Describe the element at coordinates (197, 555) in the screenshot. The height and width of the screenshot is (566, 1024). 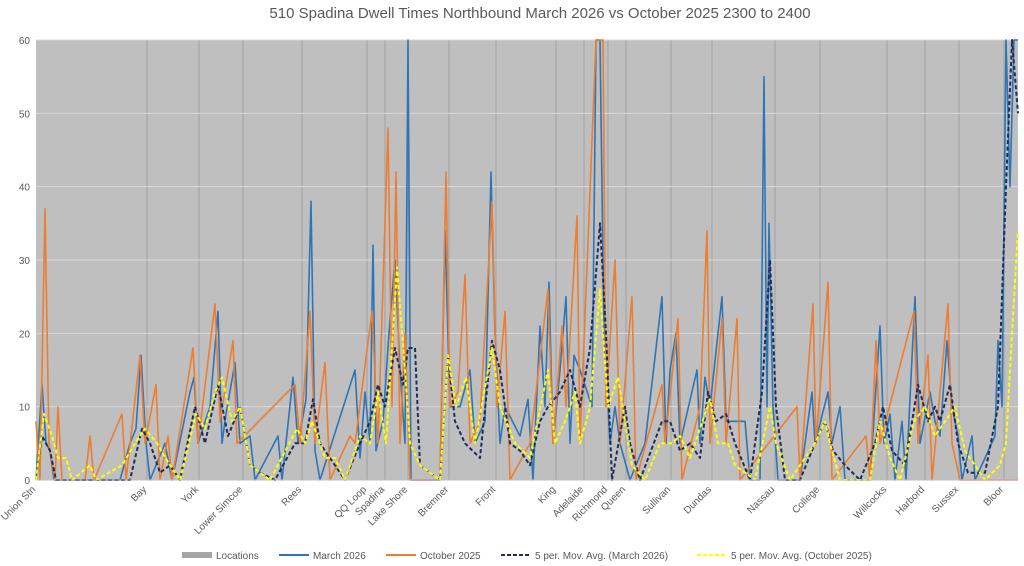
I see `legend-swatch` at that location.